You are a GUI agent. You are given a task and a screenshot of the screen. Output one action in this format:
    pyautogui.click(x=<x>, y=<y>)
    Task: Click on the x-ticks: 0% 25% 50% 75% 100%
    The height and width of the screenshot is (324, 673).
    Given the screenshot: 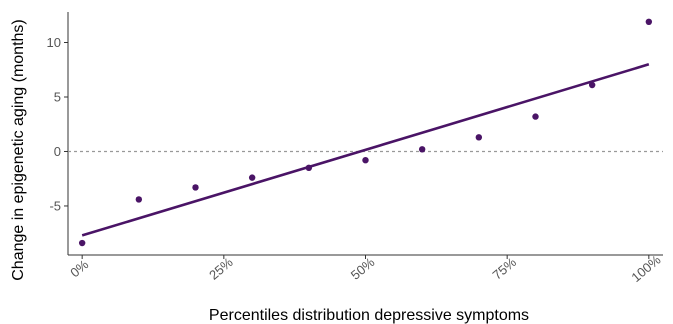 What is the action you would take?
    pyautogui.click(x=365, y=268)
    